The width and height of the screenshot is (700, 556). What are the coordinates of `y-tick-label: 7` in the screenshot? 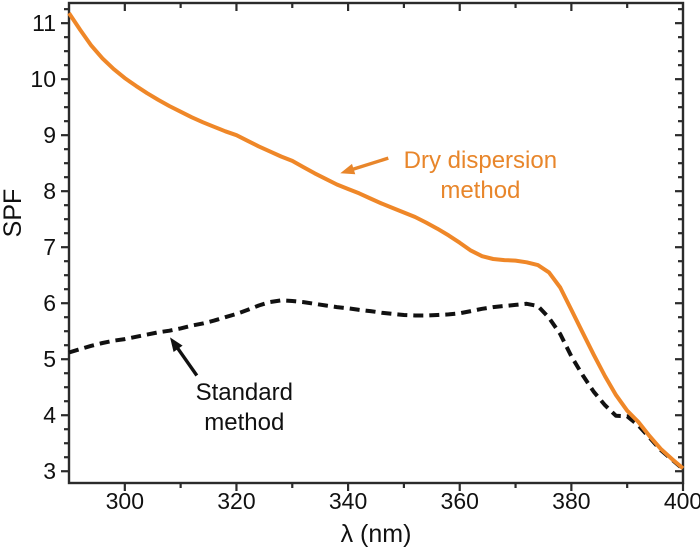 It's located at (49, 247).